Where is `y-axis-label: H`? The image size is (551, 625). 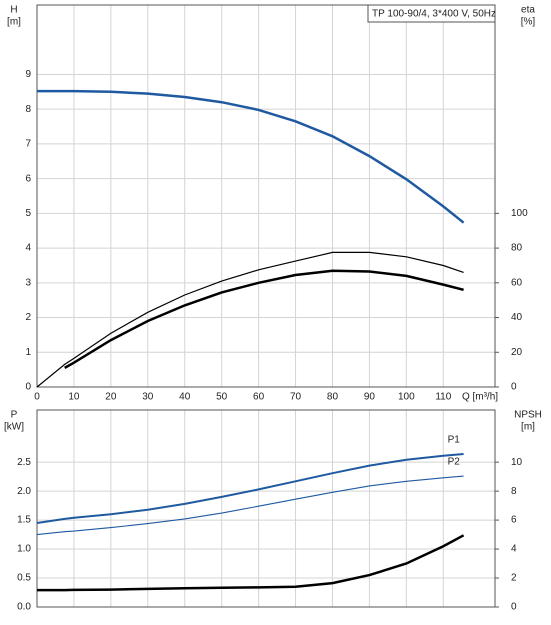
y-axis-label: H is located at coordinates (13, 10).